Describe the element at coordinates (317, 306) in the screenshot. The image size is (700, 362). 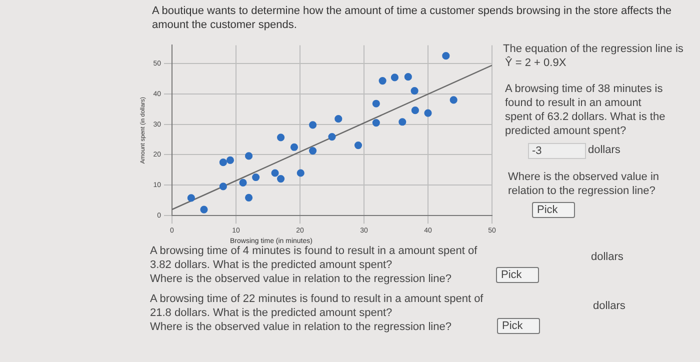
I see `text: A browsing time of 22 minutes is found to result in a amount spent of 21.8 dollars. What is the predicted amount spent?` at that location.